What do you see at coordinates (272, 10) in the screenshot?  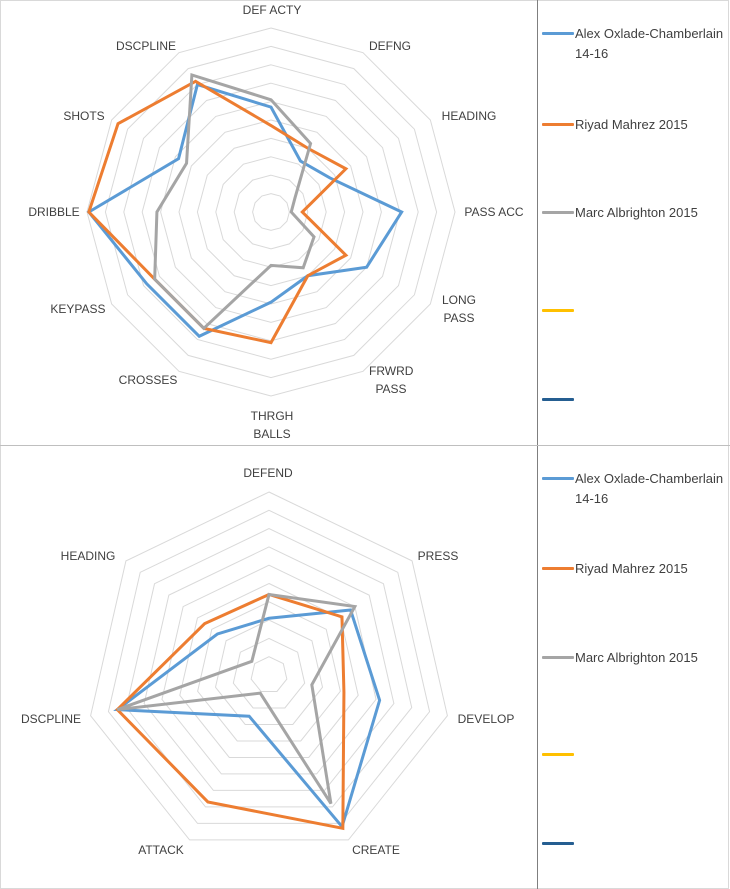 I see `axis-label-def-acty: DEF ACTY` at bounding box center [272, 10].